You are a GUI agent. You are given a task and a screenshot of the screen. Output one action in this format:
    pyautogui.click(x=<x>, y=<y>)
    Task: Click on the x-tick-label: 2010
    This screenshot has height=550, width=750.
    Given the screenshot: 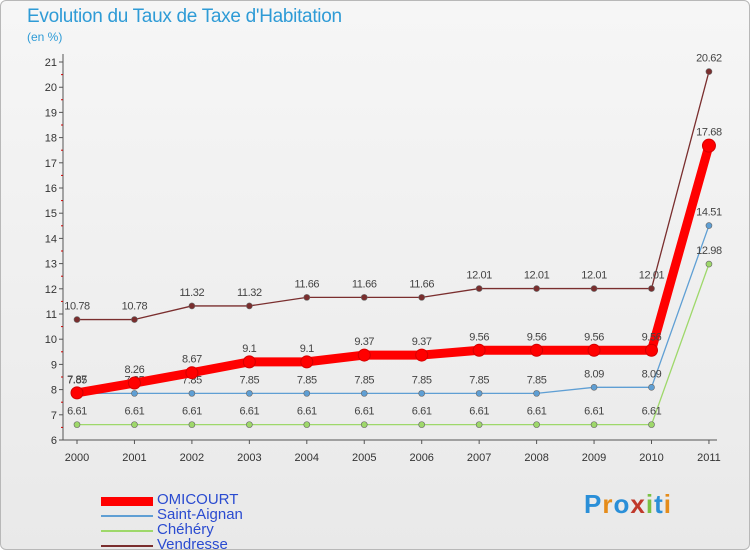 What is the action you would take?
    pyautogui.click(x=651, y=458)
    